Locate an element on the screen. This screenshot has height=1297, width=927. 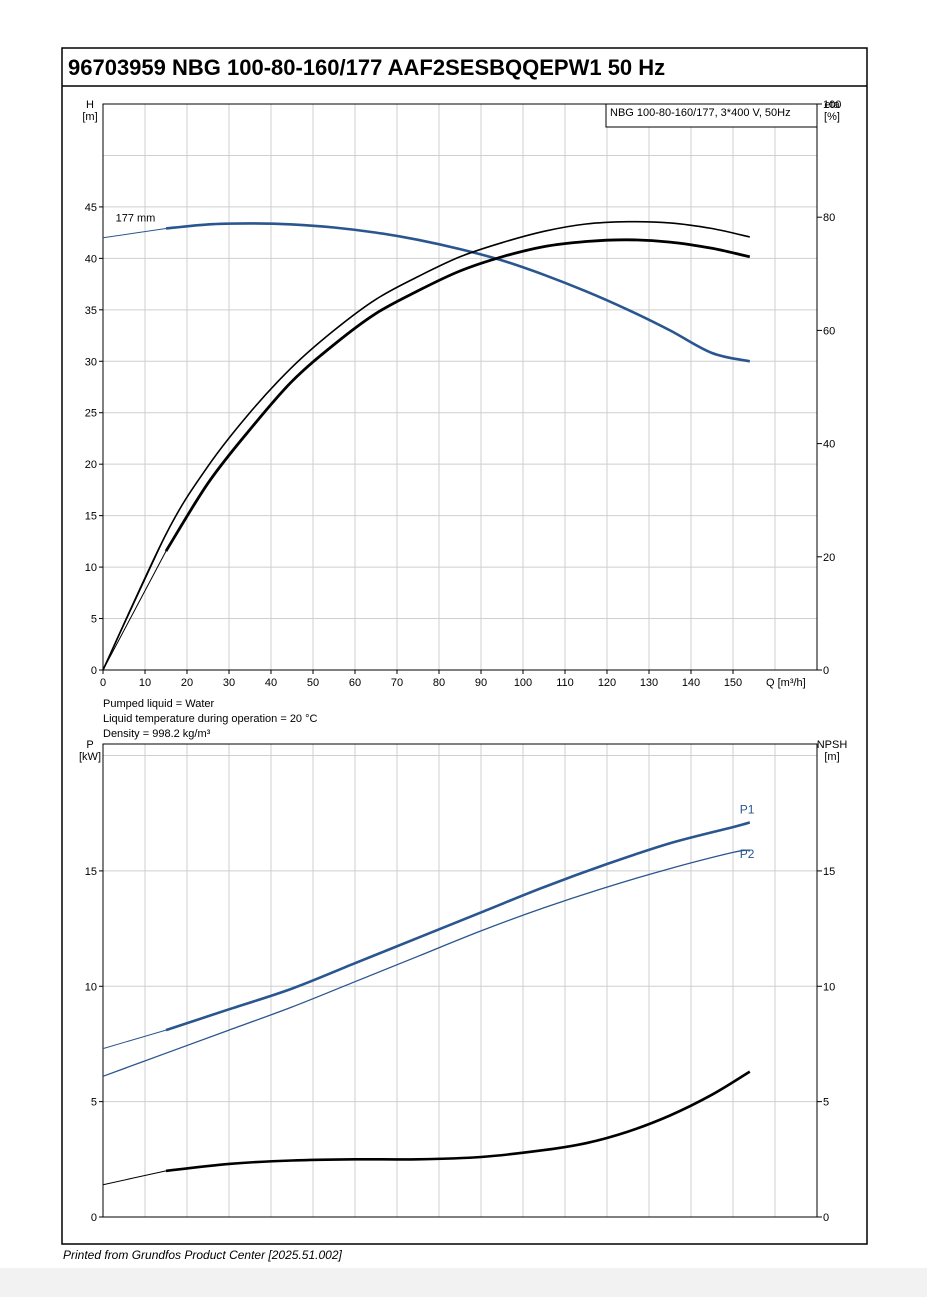
y-left-axis-title: H is located at coordinates (90, 105).